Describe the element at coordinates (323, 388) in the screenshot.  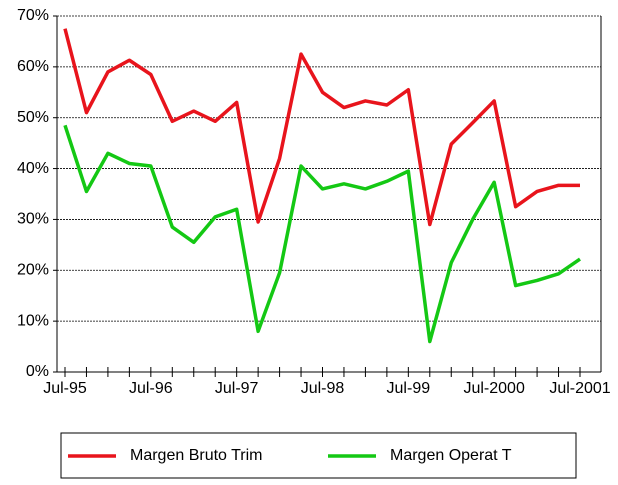
I see `x-tick-label: Jul-98` at that location.